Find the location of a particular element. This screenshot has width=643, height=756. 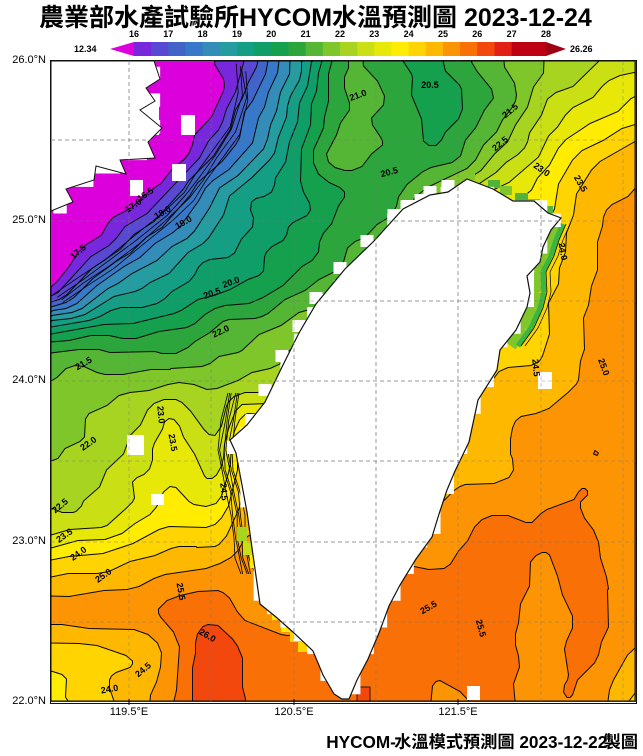

svg-text: HYCOM is located at coordinates (285, 18).